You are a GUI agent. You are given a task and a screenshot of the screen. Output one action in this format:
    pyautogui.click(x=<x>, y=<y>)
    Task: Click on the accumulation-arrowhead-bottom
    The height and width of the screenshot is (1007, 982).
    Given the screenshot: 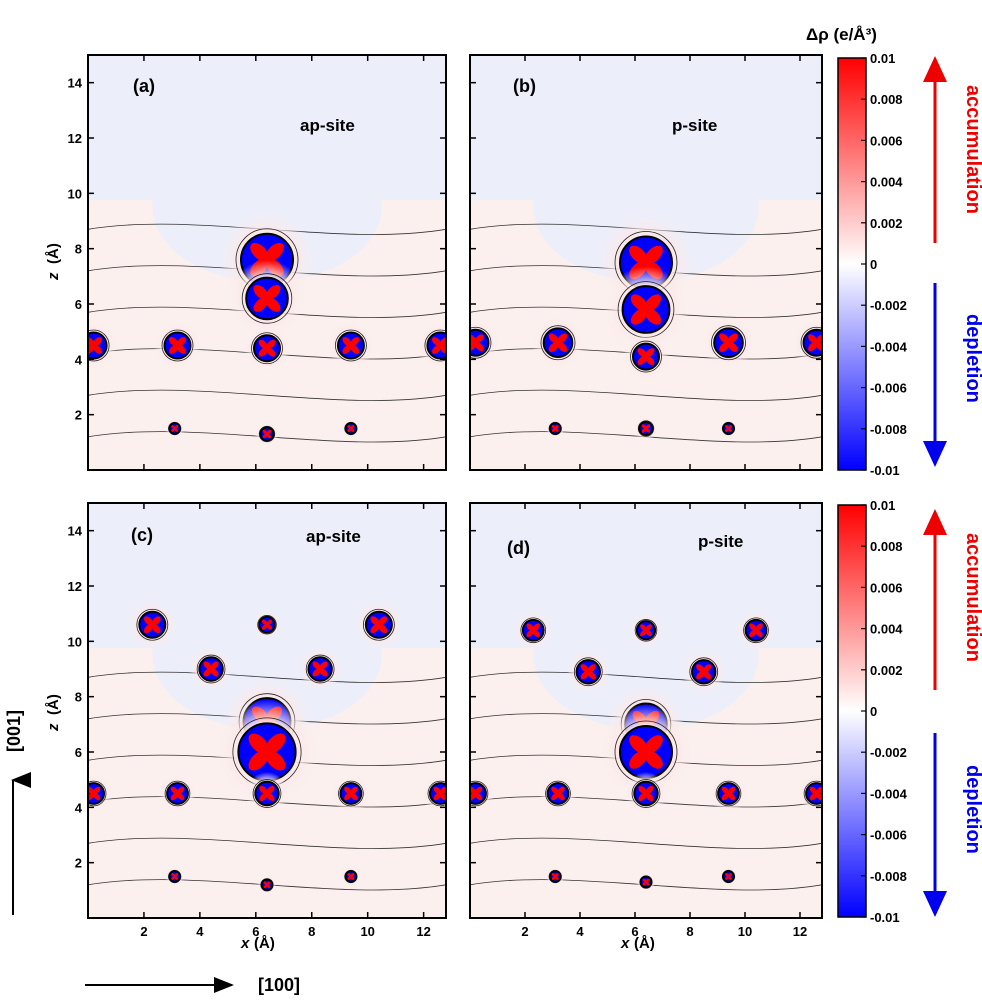 What is the action you would take?
    pyautogui.click(x=935, y=522)
    